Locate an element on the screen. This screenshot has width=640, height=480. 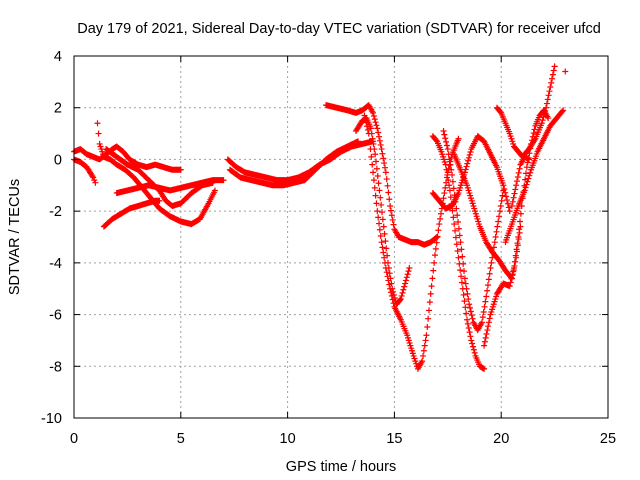
x-tick-label: 10 is located at coordinates (288, 439).